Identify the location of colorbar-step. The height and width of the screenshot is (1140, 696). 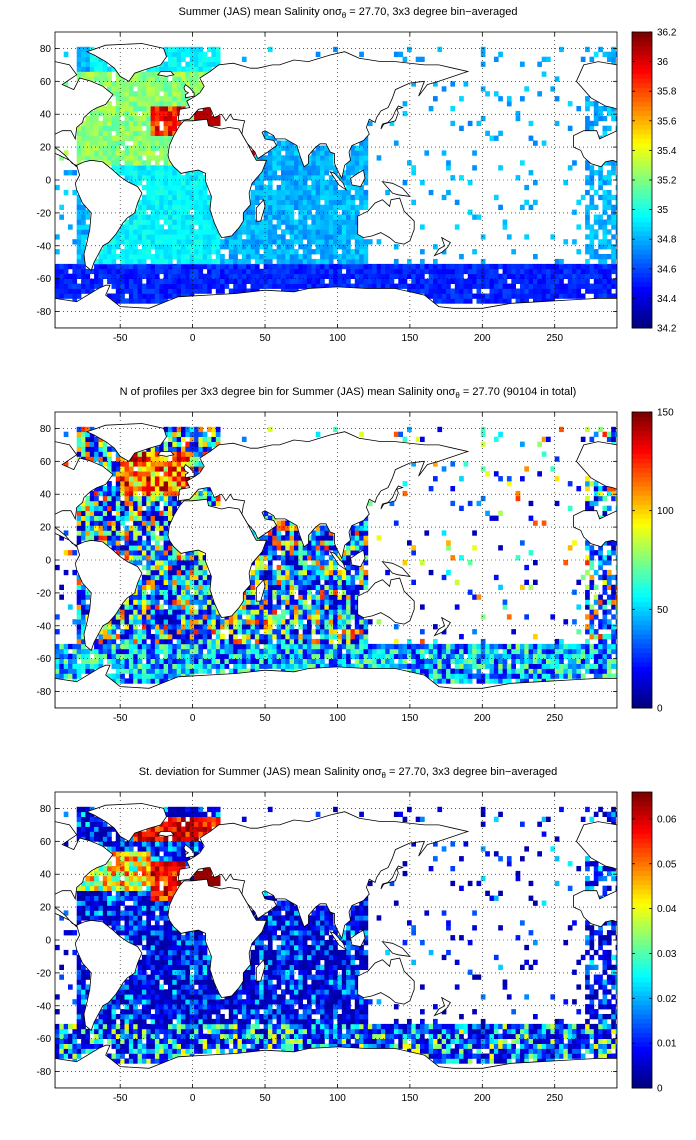
(642, 72).